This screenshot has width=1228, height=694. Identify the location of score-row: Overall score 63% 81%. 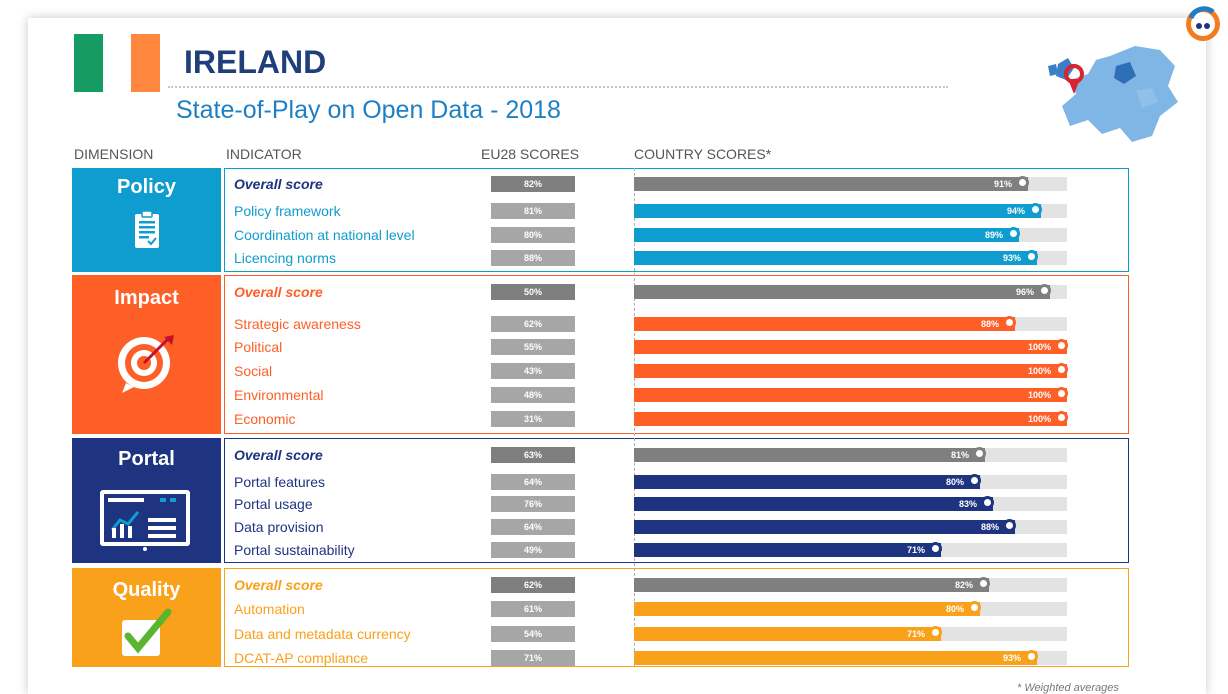
(614, 455).